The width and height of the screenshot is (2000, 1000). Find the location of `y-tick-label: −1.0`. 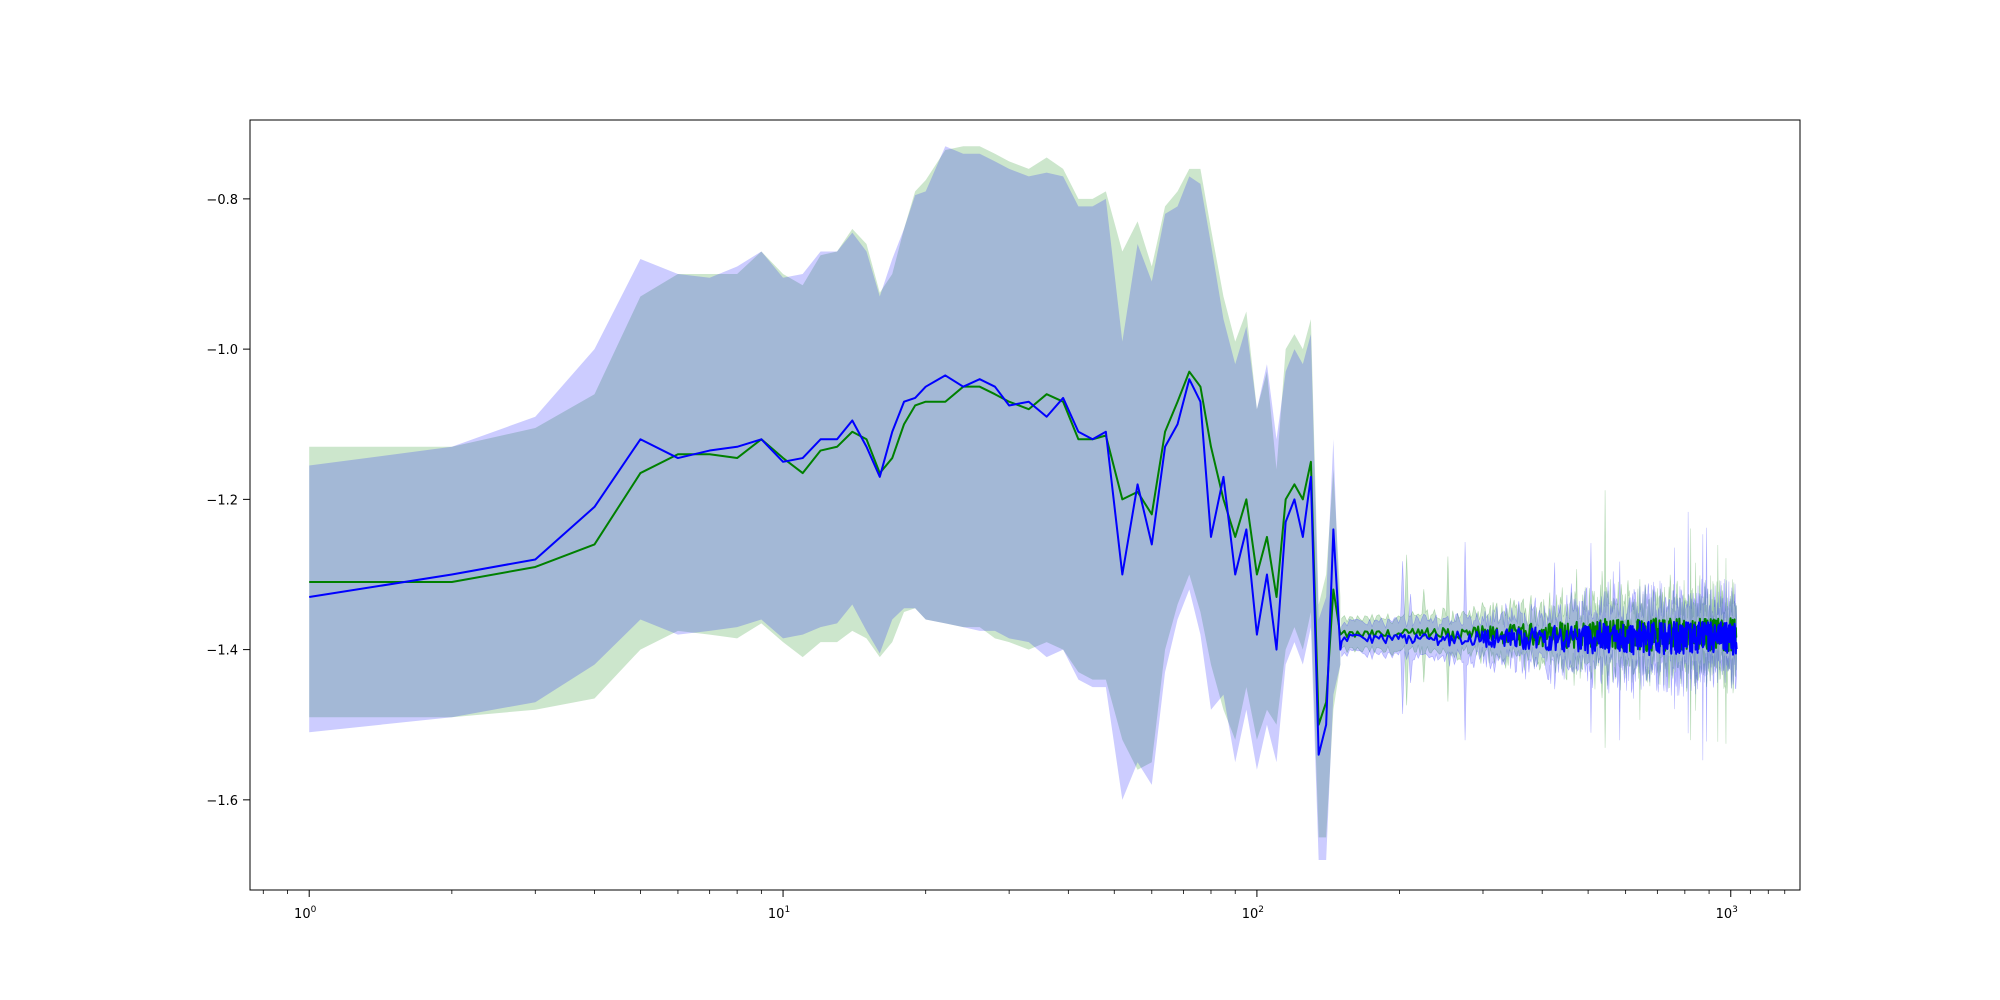

y-tick-label: −1.0 is located at coordinates (222, 350).